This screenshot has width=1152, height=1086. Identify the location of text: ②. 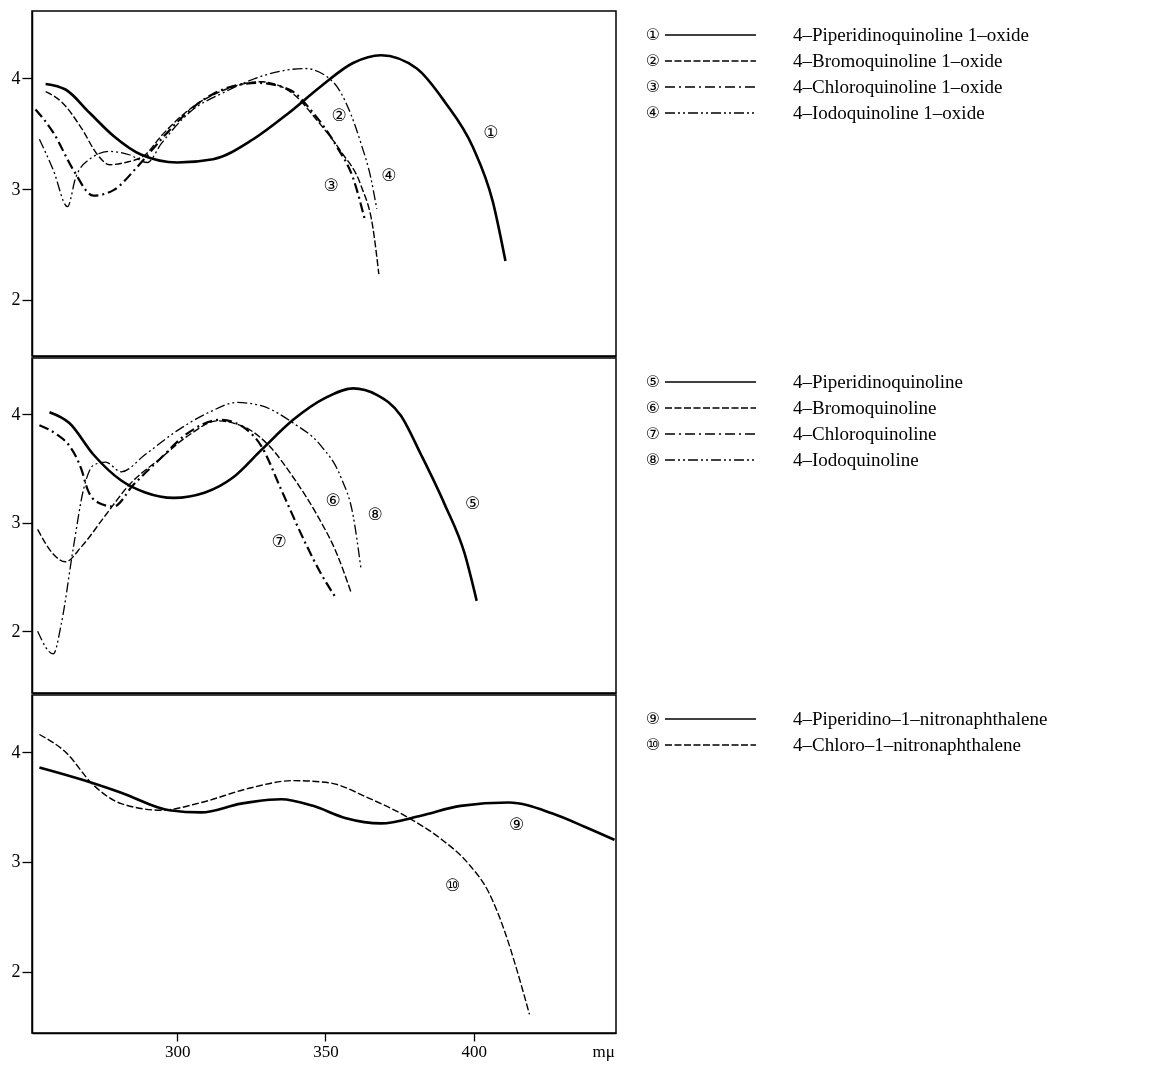
(653, 60).